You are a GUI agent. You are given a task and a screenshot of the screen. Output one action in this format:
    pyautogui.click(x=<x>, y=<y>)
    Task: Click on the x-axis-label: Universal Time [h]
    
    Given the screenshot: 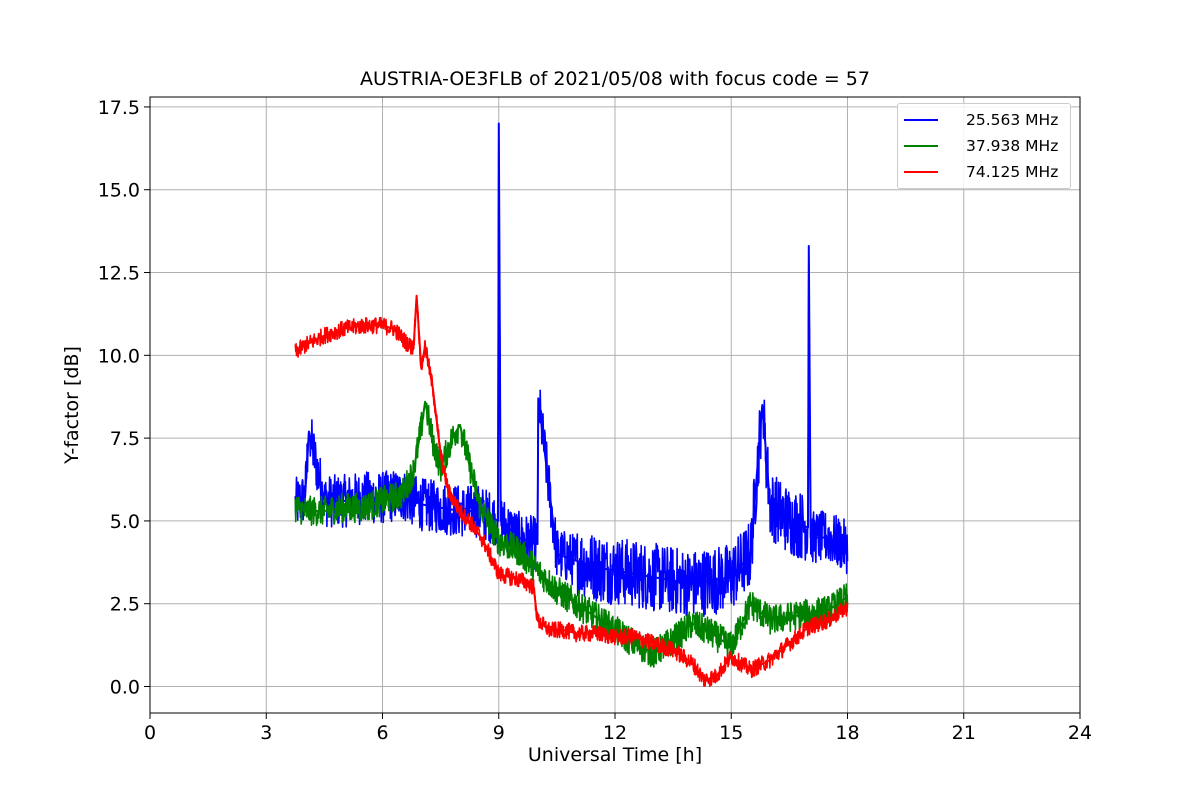 What is the action you would take?
    pyautogui.click(x=615, y=755)
    